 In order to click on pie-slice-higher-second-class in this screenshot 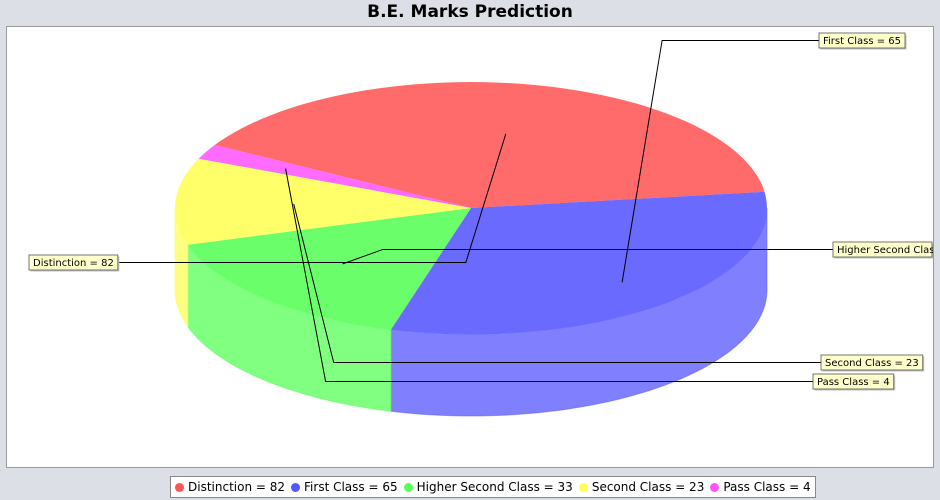, I will do `click(329, 269)`.